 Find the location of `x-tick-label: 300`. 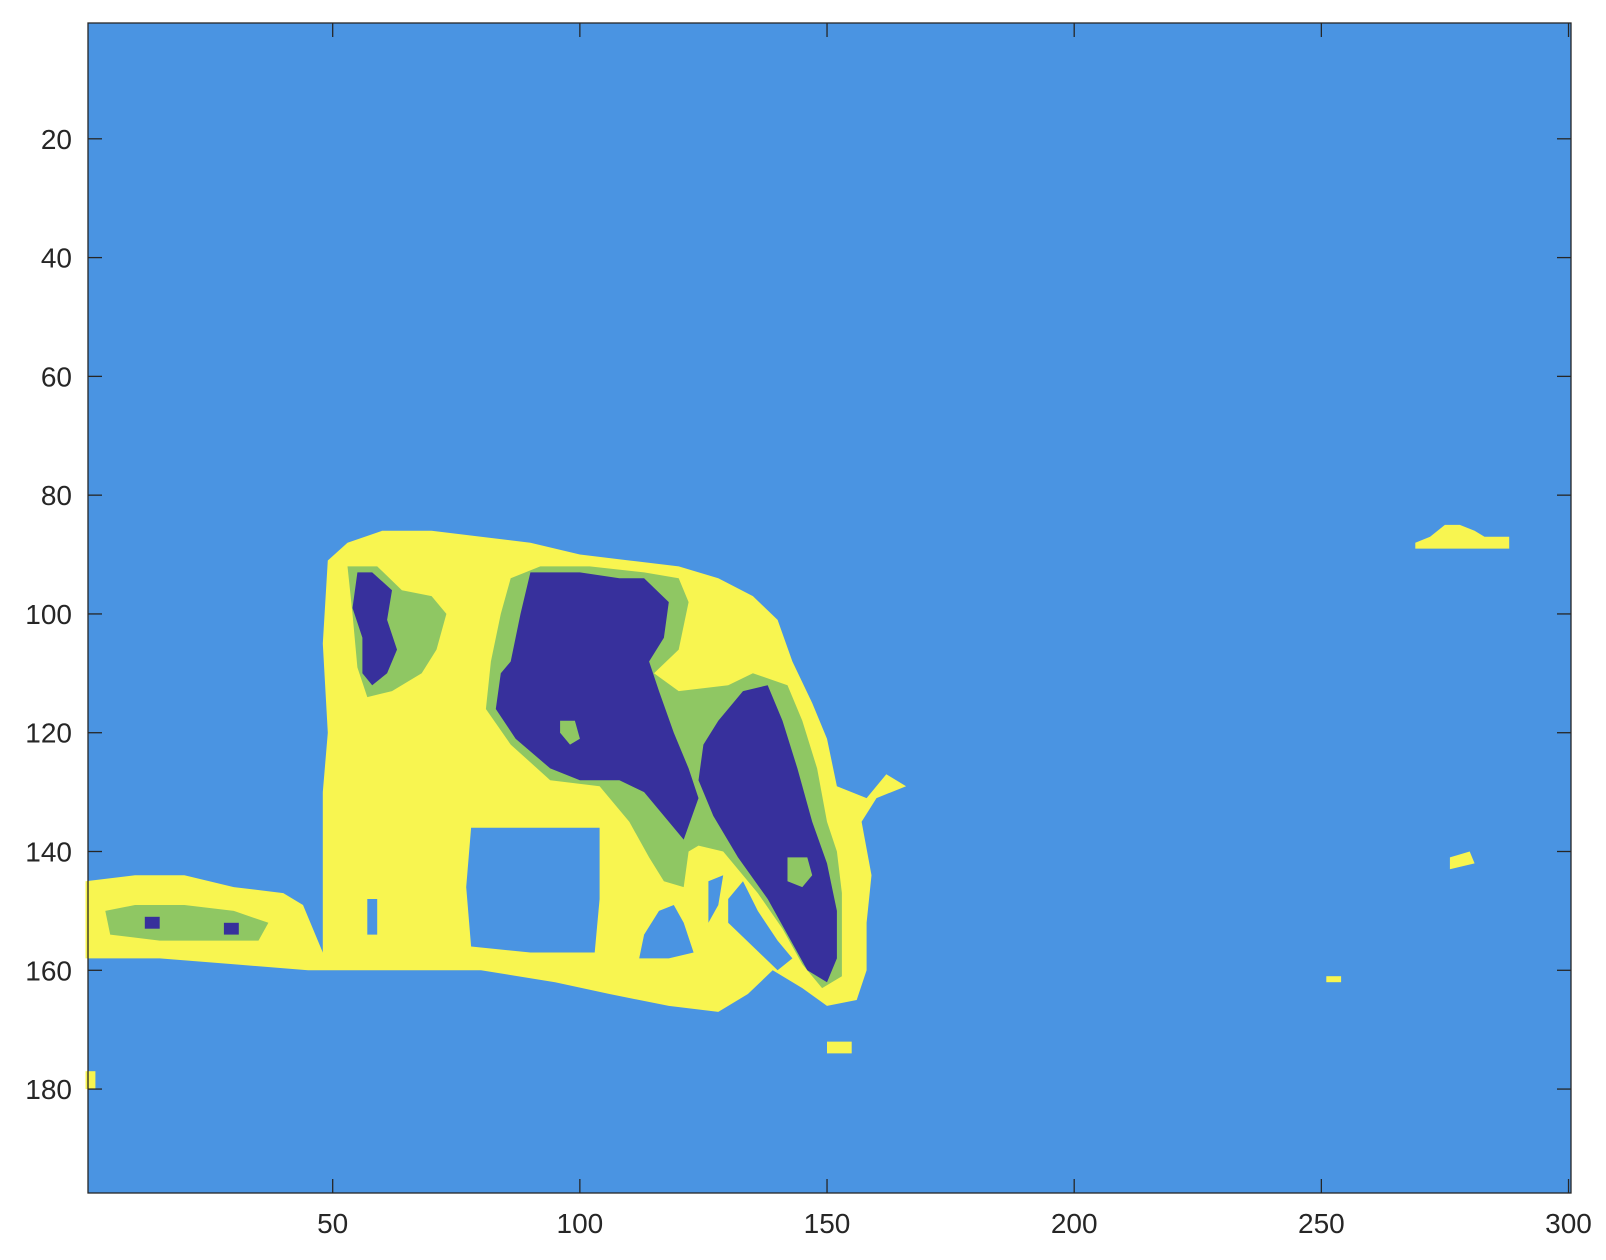

x-tick-label: 300 is located at coordinates (1568, 1223).